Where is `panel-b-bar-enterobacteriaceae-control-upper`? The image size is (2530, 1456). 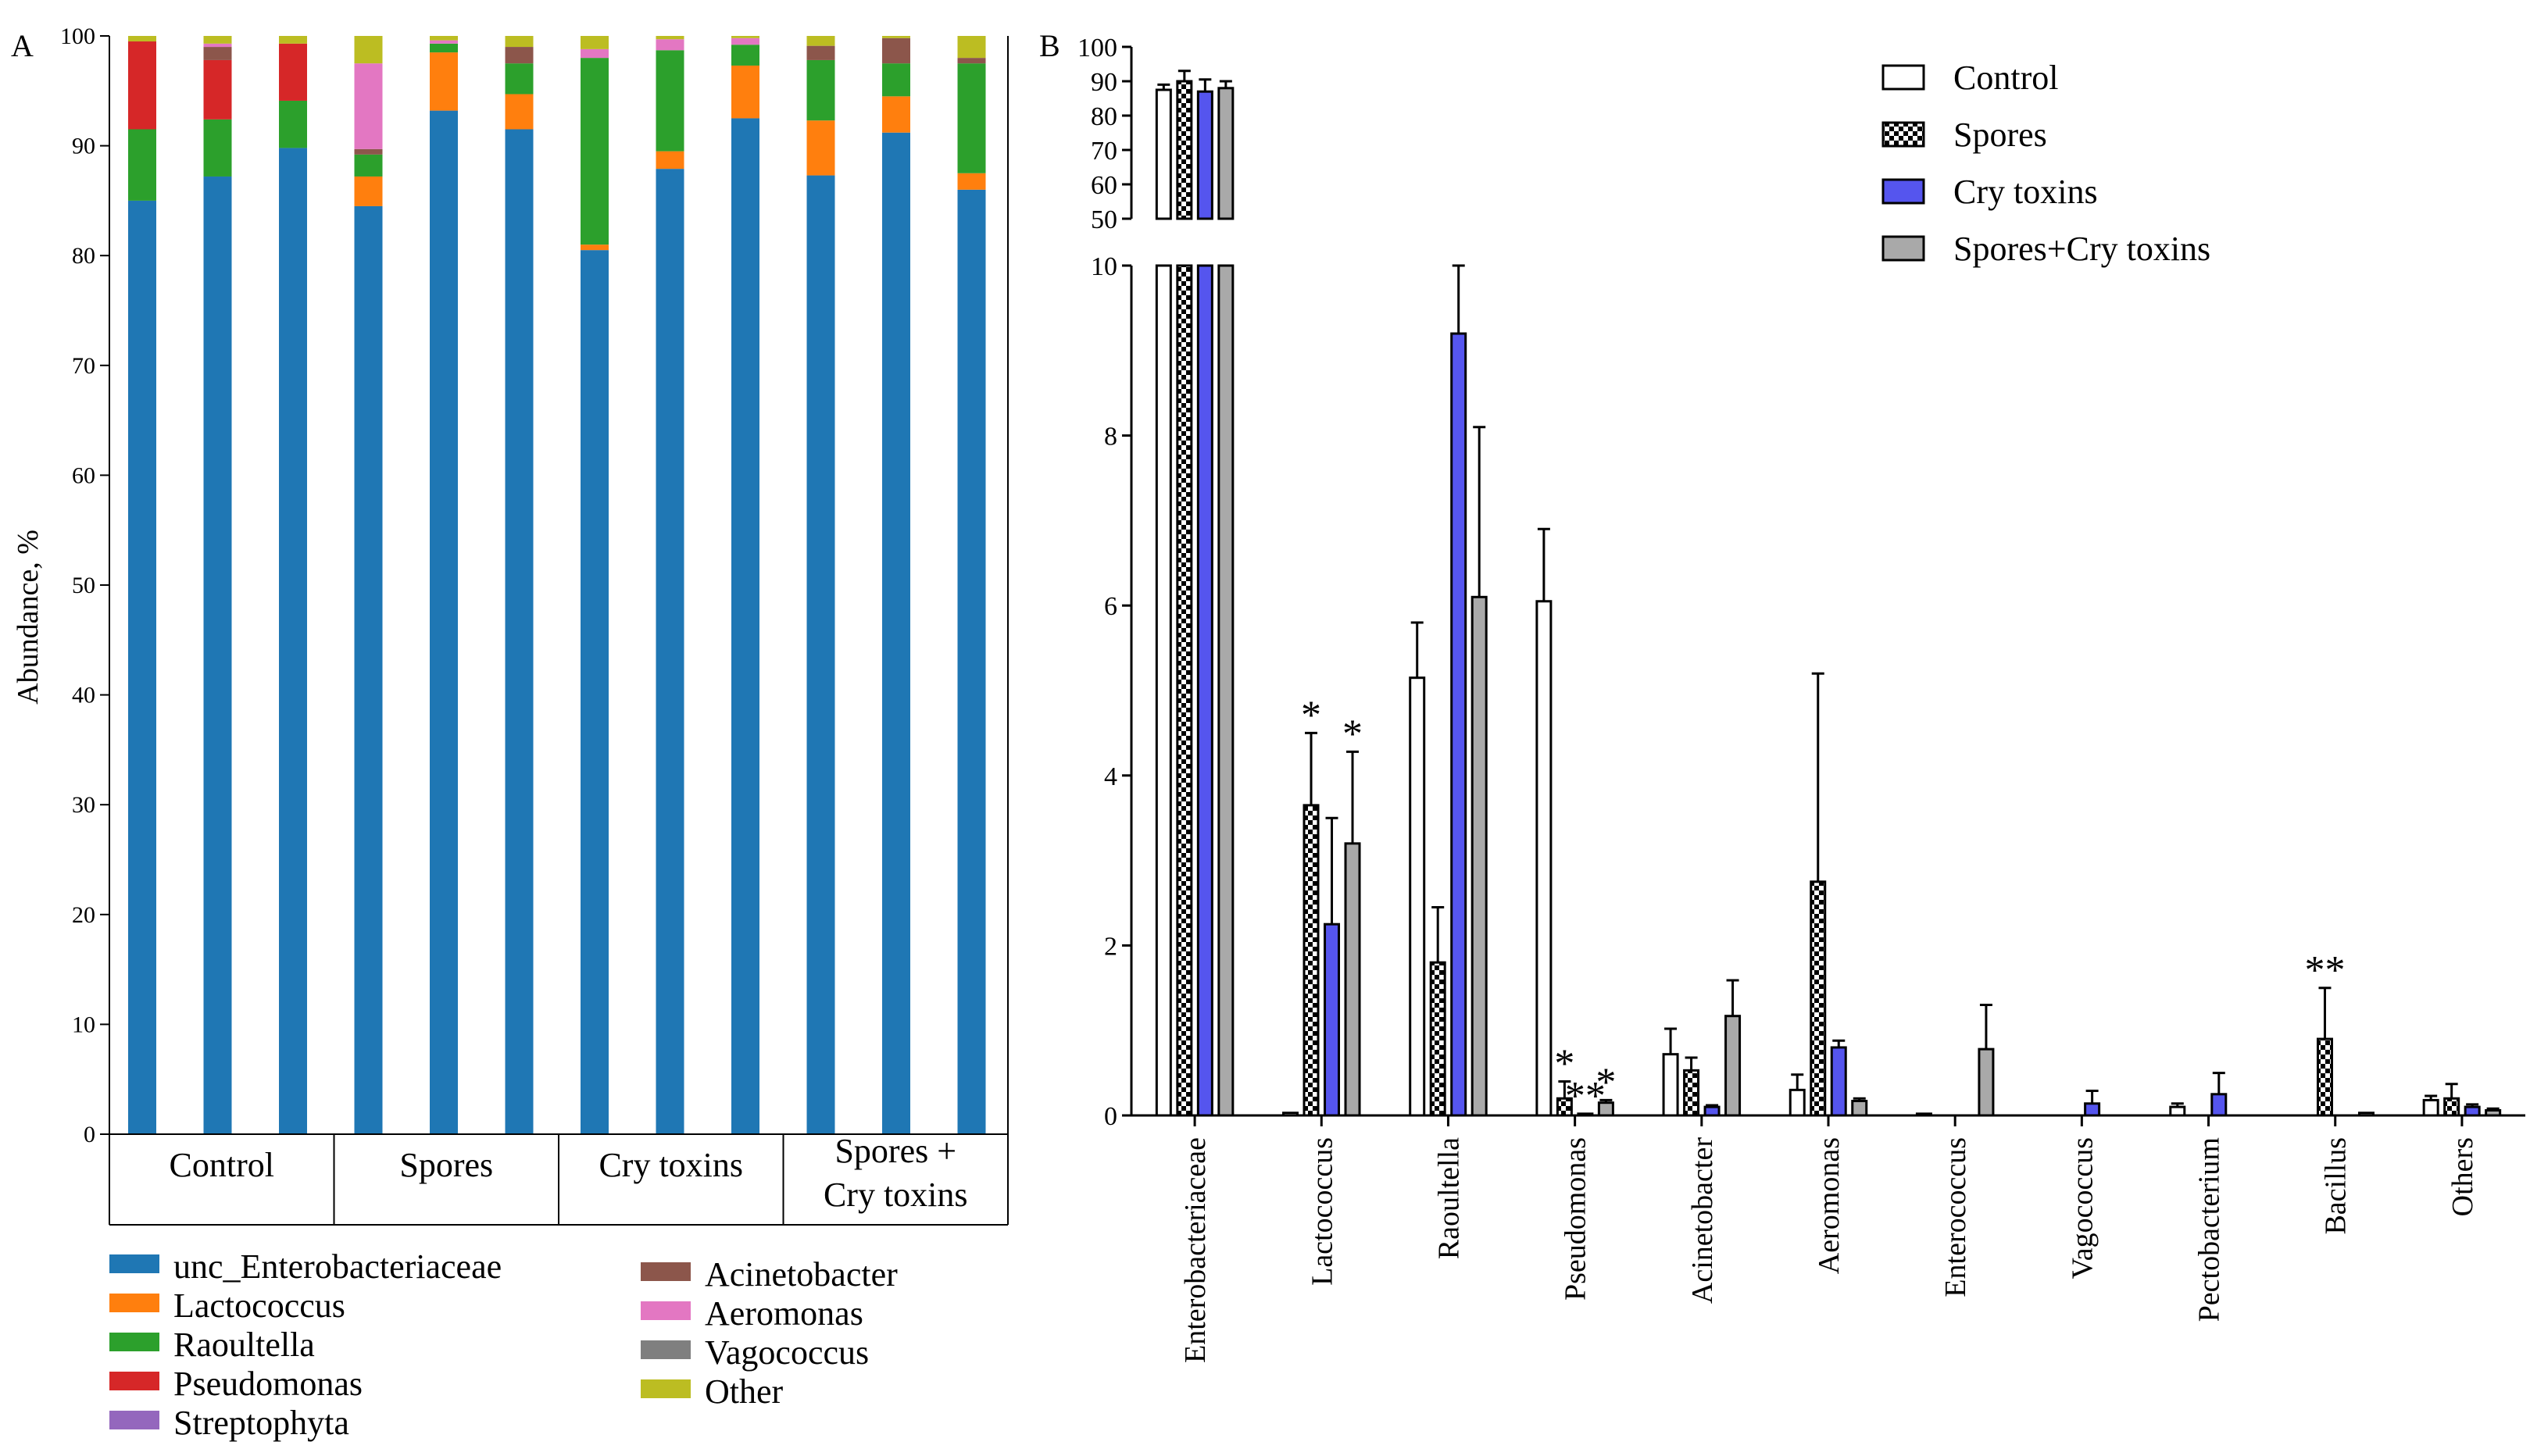
panel-b-bar-enterobacteriaceae-control-upper is located at coordinates (1163, 154).